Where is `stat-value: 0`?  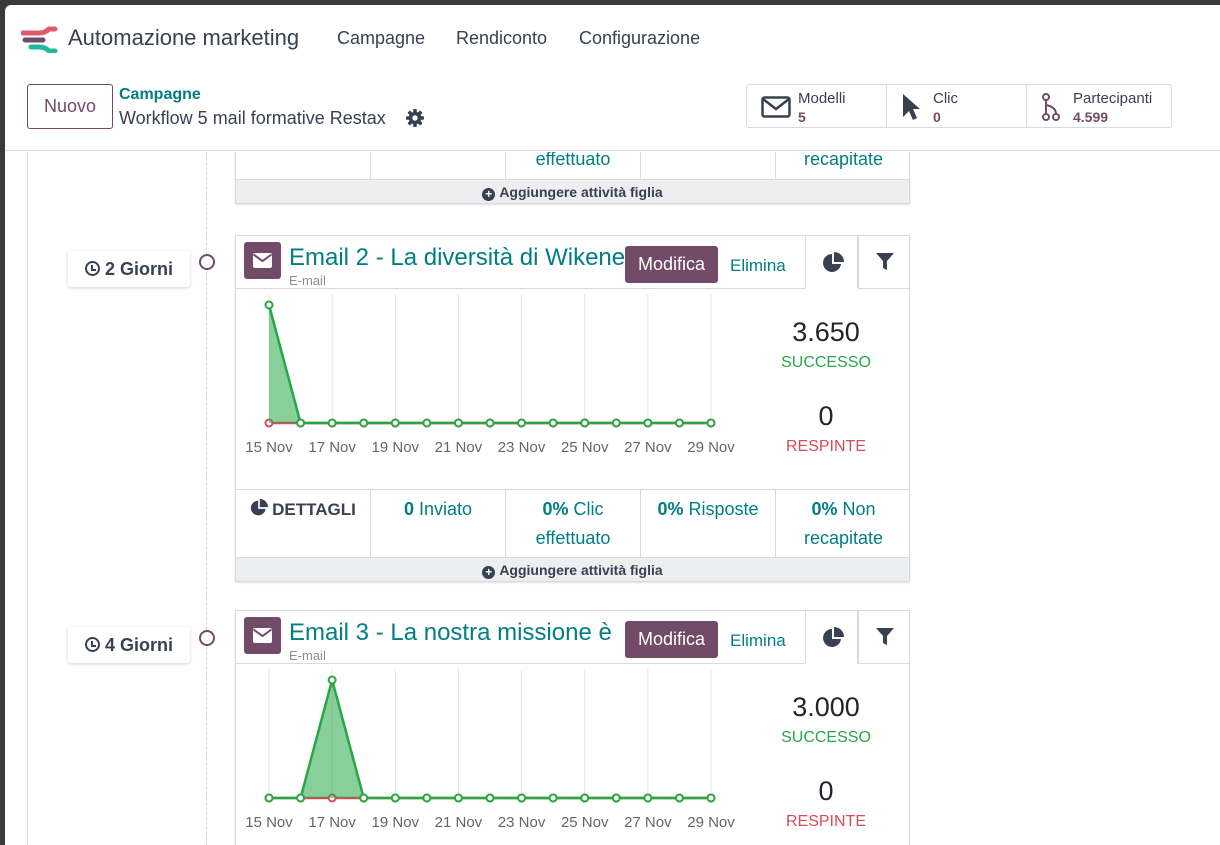 stat-value: 0 is located at coordinates (937, 117).